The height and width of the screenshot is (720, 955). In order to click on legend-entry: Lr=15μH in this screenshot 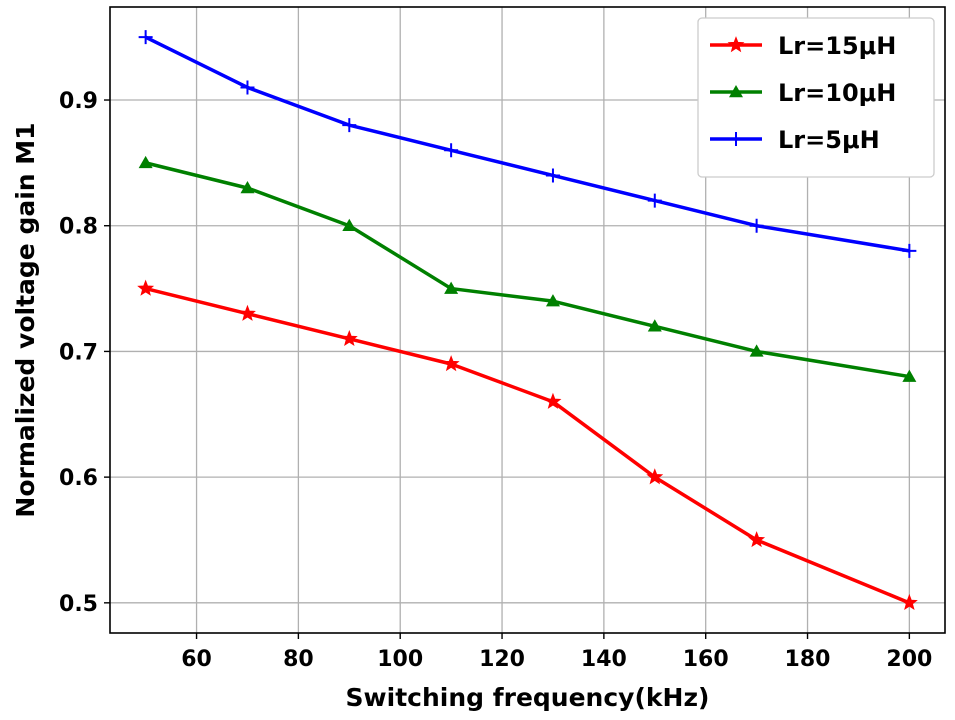, I will do `click(803, 46)`.